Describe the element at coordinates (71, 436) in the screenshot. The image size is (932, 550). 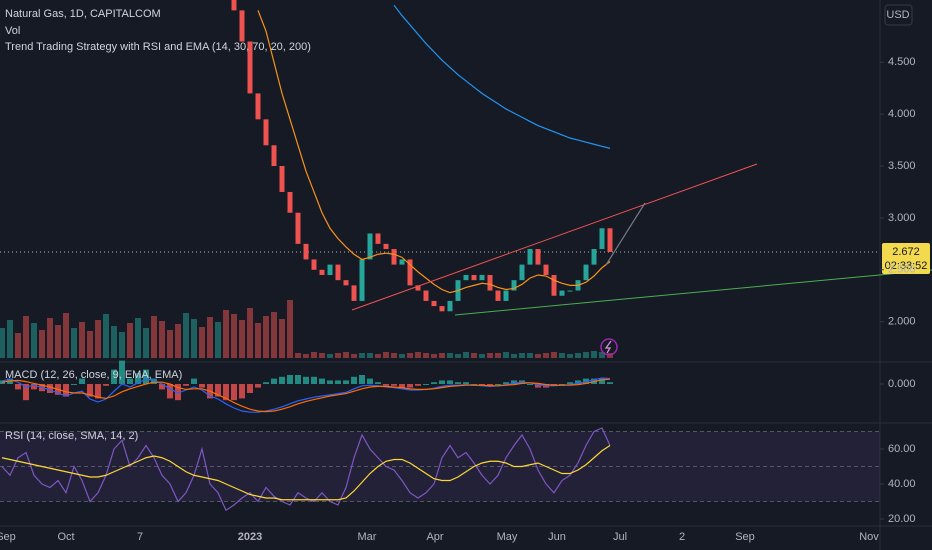
I see `rsi-legend: RSI (14, close, SMA, 14, 2)` at that location.